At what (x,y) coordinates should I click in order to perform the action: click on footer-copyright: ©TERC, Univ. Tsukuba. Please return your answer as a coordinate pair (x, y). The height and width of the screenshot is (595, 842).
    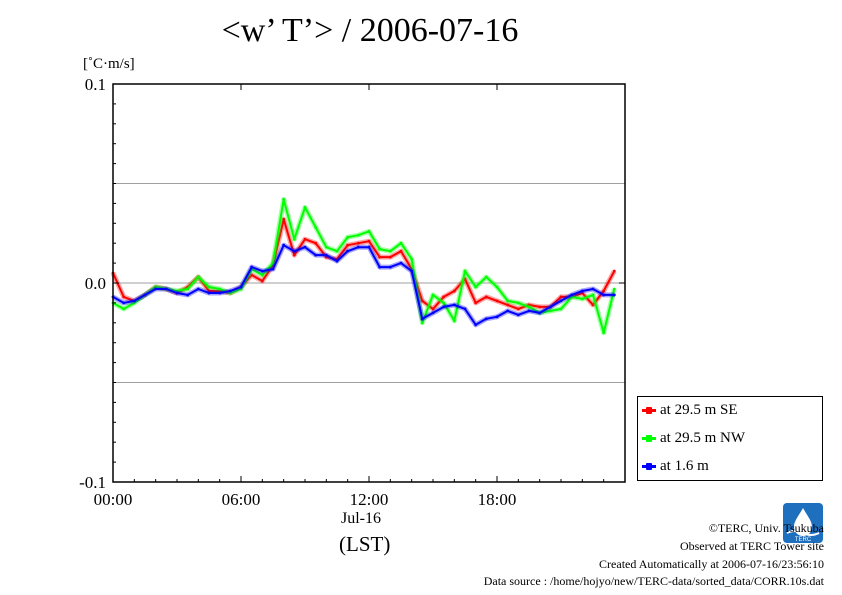
    Looking at the image, I should click on (766, 528).